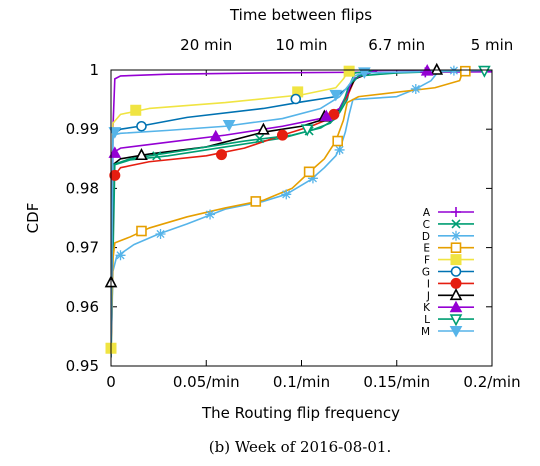 This screenshot has width=540, height=466. What do you see at coordinates (456, 247) in the screenshot?
I see `legend-marker-E` at bounding box center [456, 247].